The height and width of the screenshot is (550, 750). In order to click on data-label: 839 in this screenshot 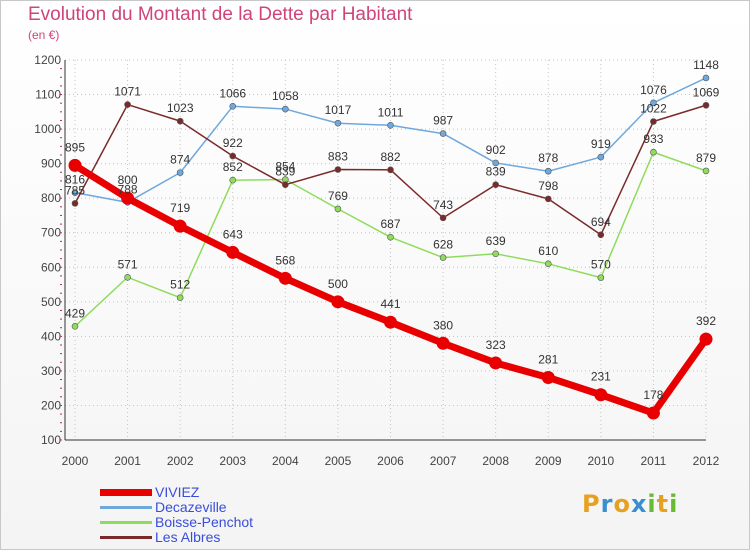, I will do `click(496, 172)`.